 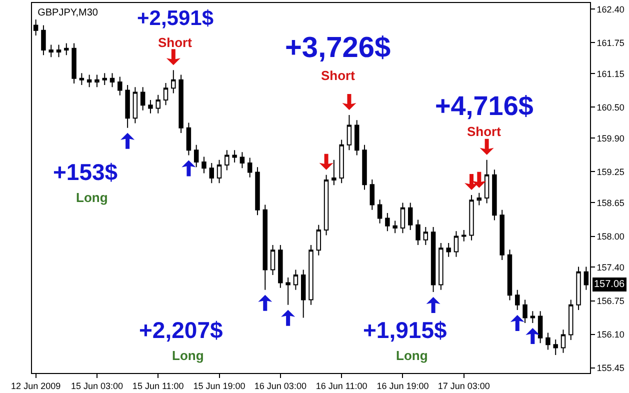 I want to click on x-tick-label: 16 Jun 03:00, so click(x=280, y=385).